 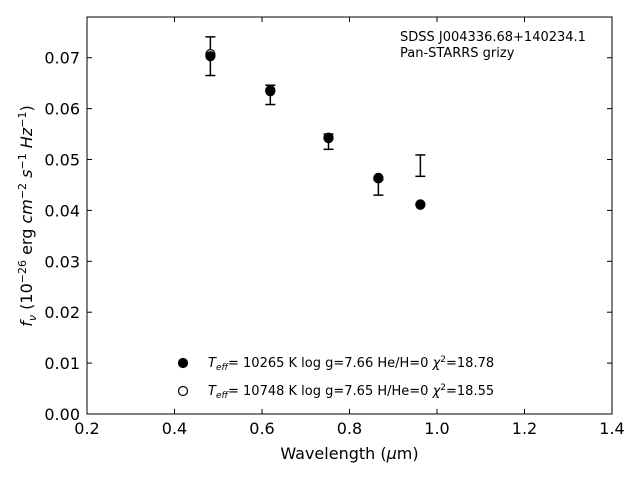 I want to click on legend-marker-open, so click(x=183, y=391).